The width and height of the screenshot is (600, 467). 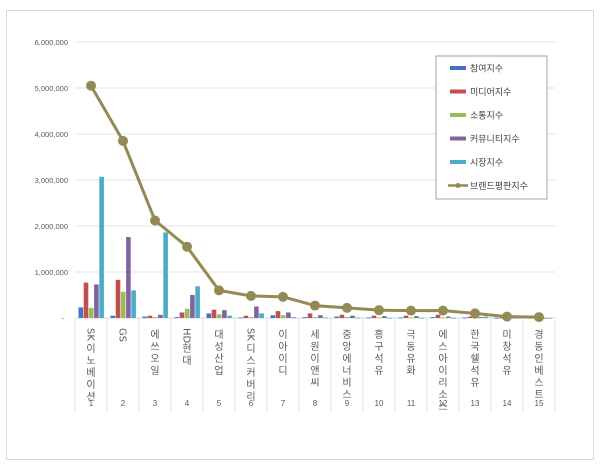 I want to click on svg-text: 일, so click(x=154, y=371).